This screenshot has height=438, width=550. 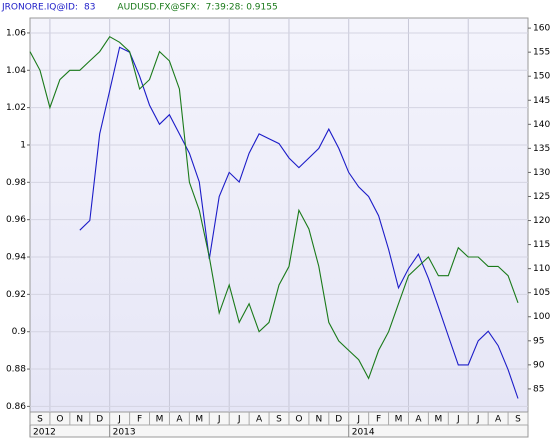 I want to click on y2-tick-label: 110, so click(x=541, y=269).